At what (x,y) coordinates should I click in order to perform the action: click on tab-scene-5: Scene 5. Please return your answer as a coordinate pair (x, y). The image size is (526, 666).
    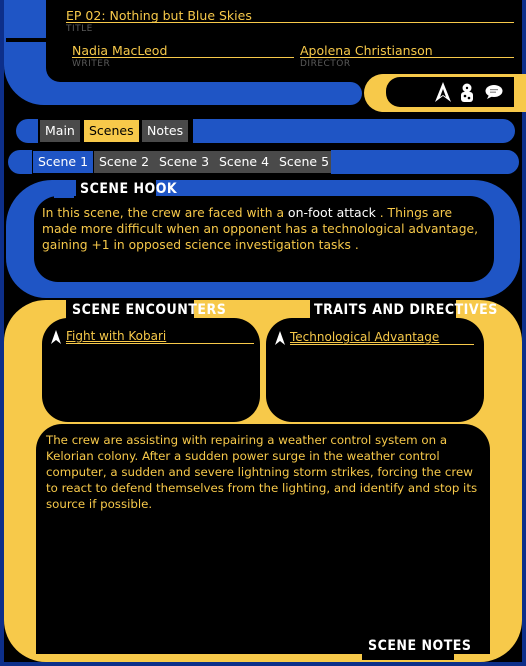
    Looking at the image, I should click on (304, 162).